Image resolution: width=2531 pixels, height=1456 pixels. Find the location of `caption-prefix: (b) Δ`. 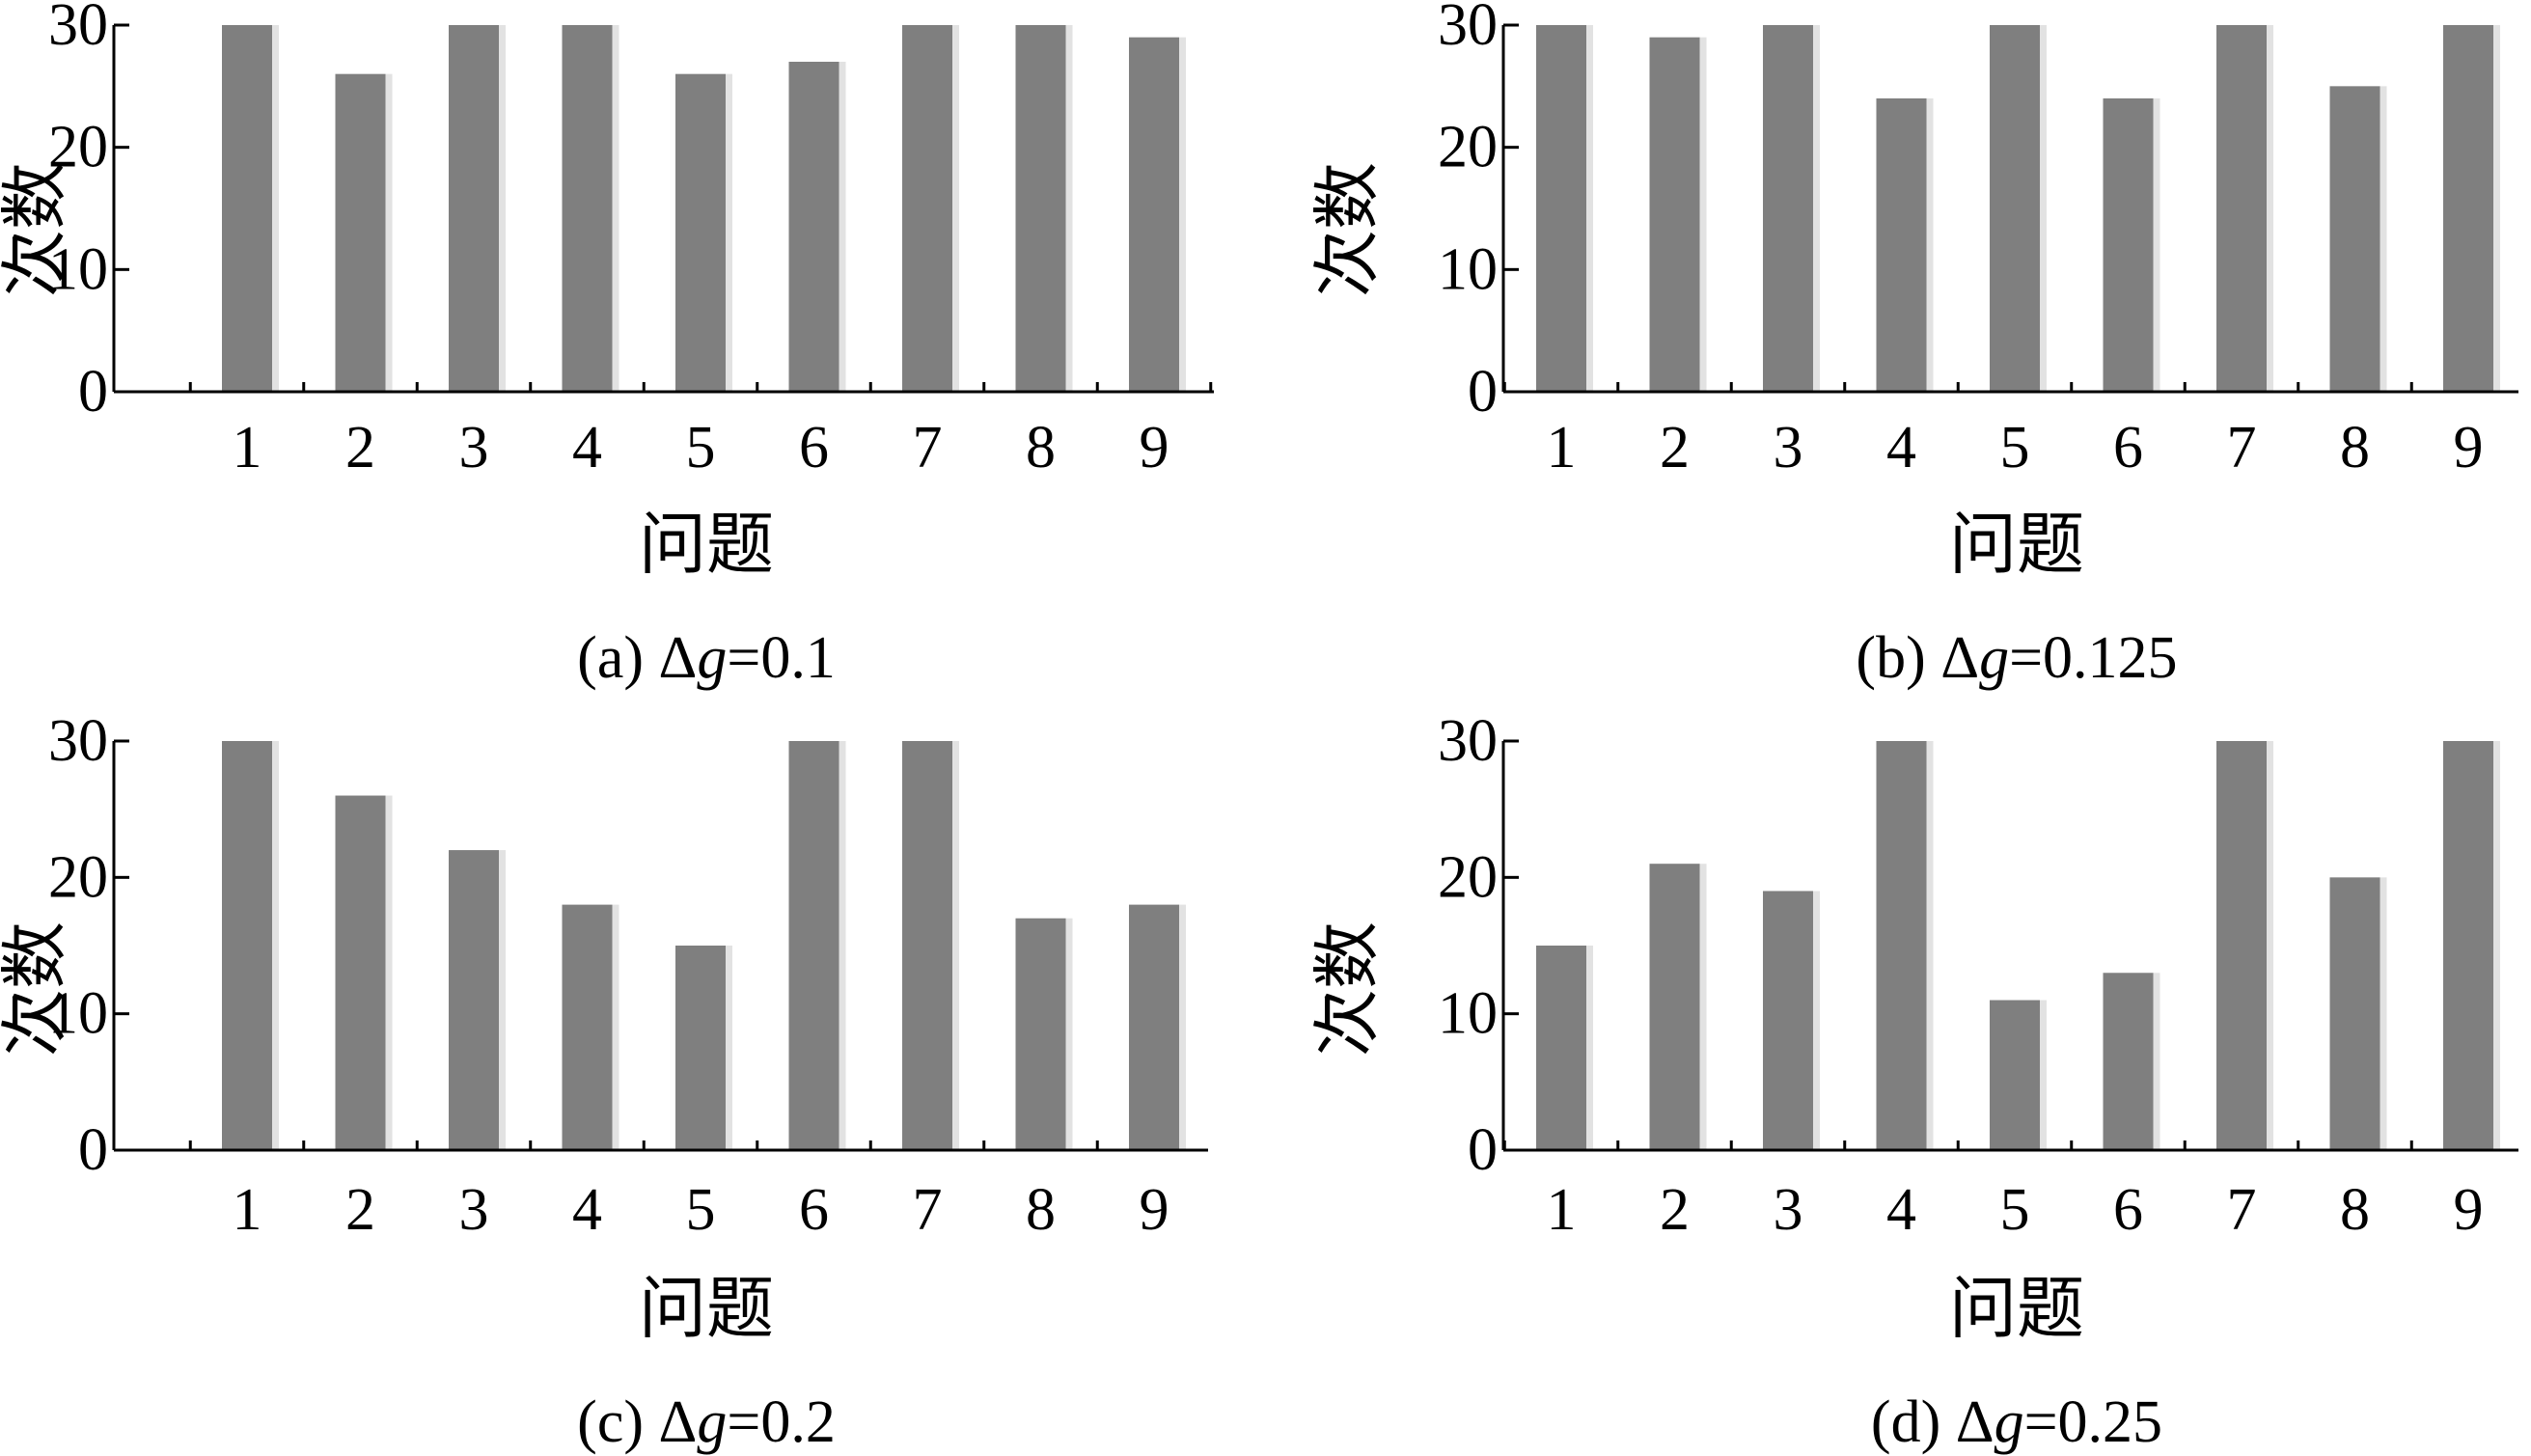

caption-prefix: (b) Δ is located at coordinates (1917, 658).